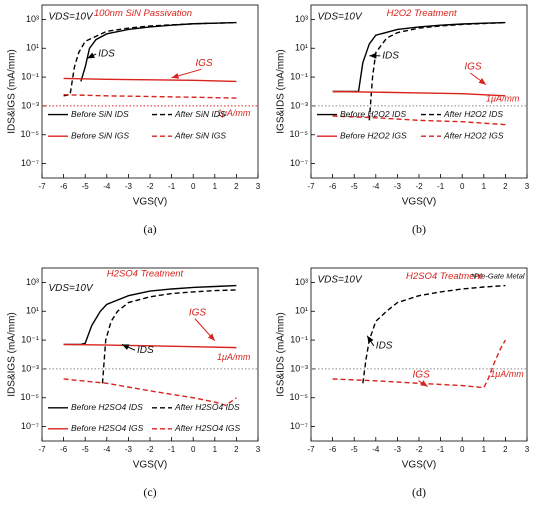  Describe the element at coordinates (149, 492) in the screenshot. I see `caption: (c)` at that location.